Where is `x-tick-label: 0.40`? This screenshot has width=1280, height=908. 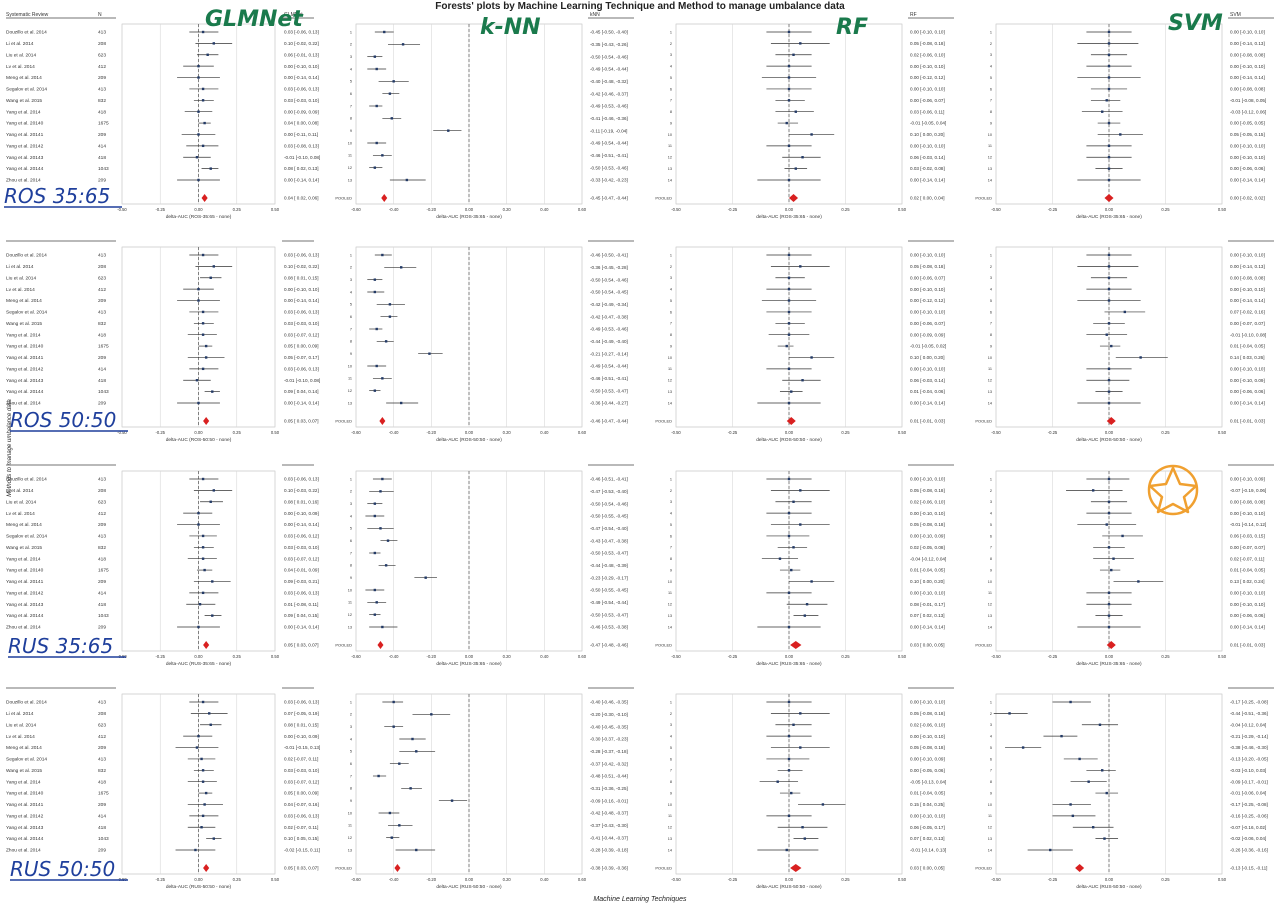 x-tick-label: 0.40 is located at coordinates (544, 656).